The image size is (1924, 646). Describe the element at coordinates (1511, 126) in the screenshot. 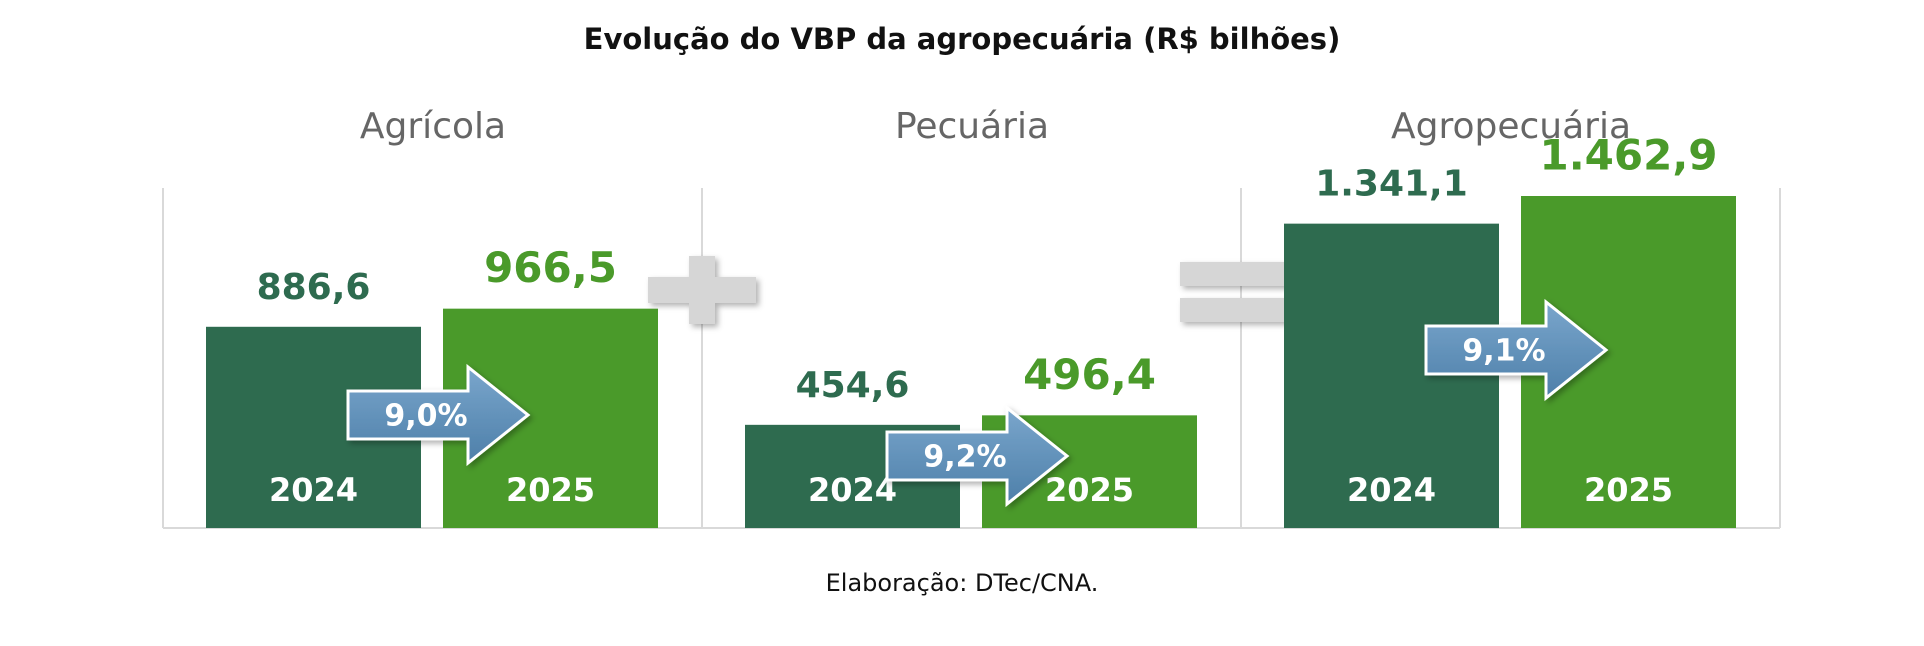

I see `panel-title: Agropecuária` at that location.